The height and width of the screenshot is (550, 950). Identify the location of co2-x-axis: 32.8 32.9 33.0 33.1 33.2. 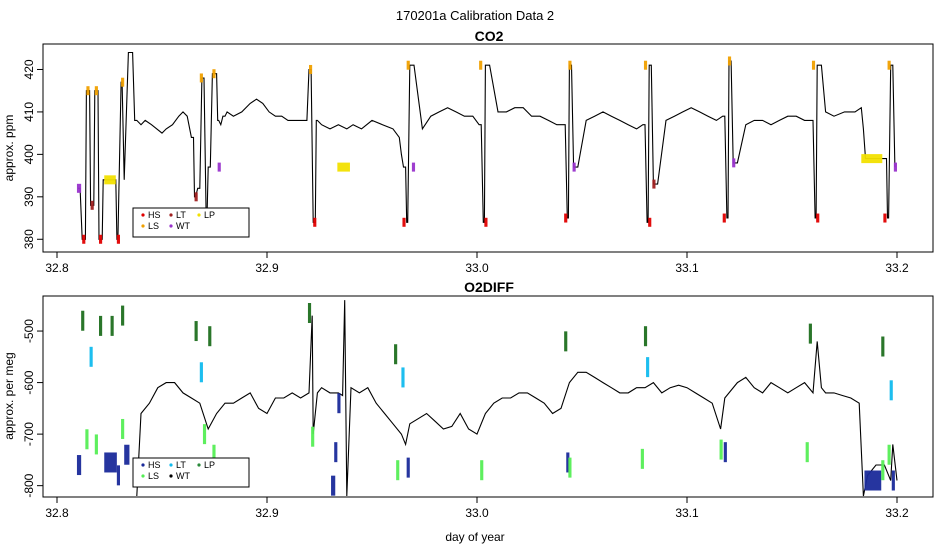
(477, 263).